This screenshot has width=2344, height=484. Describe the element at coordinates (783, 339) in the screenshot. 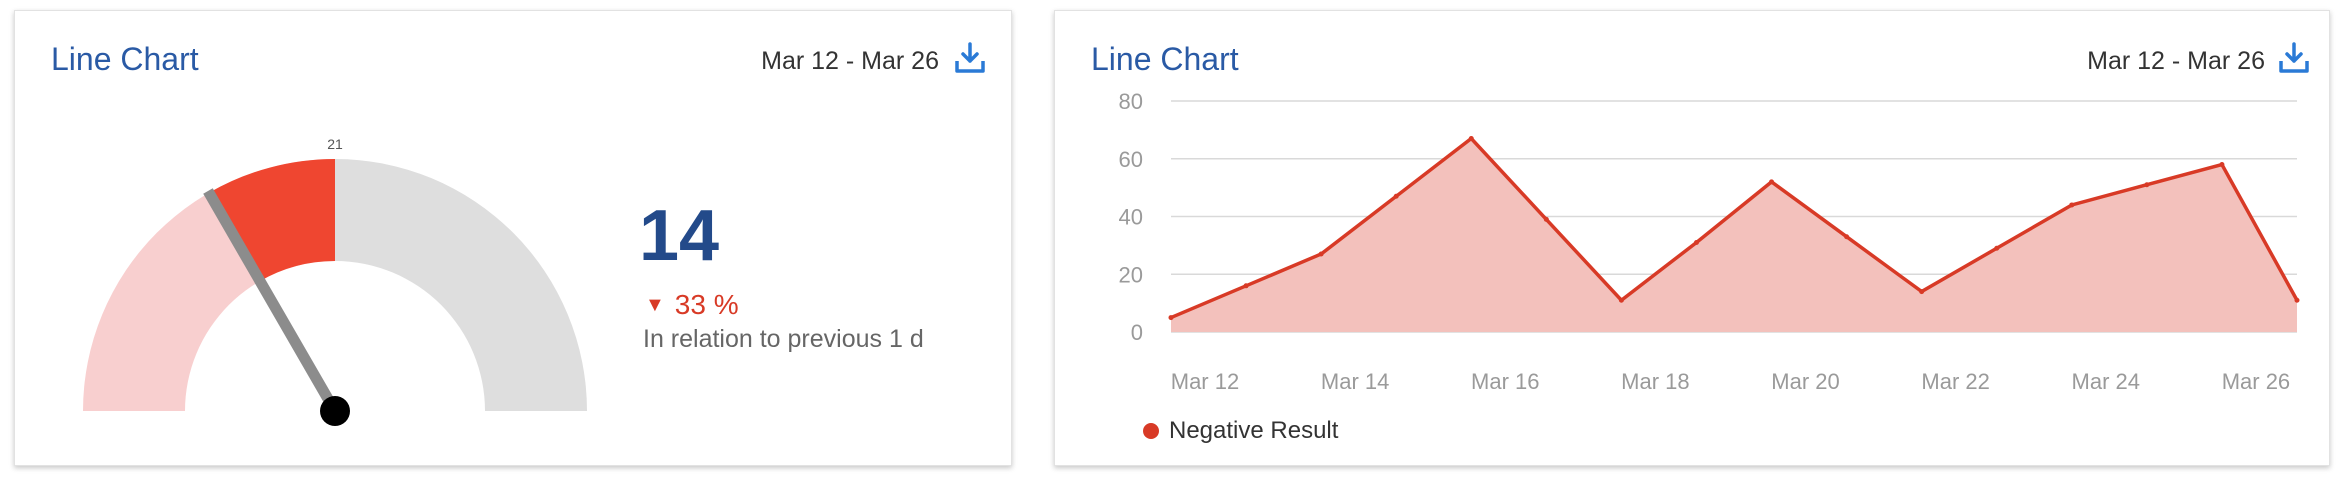

I see `kpi-note: In relation to previous 1 d` at that location.